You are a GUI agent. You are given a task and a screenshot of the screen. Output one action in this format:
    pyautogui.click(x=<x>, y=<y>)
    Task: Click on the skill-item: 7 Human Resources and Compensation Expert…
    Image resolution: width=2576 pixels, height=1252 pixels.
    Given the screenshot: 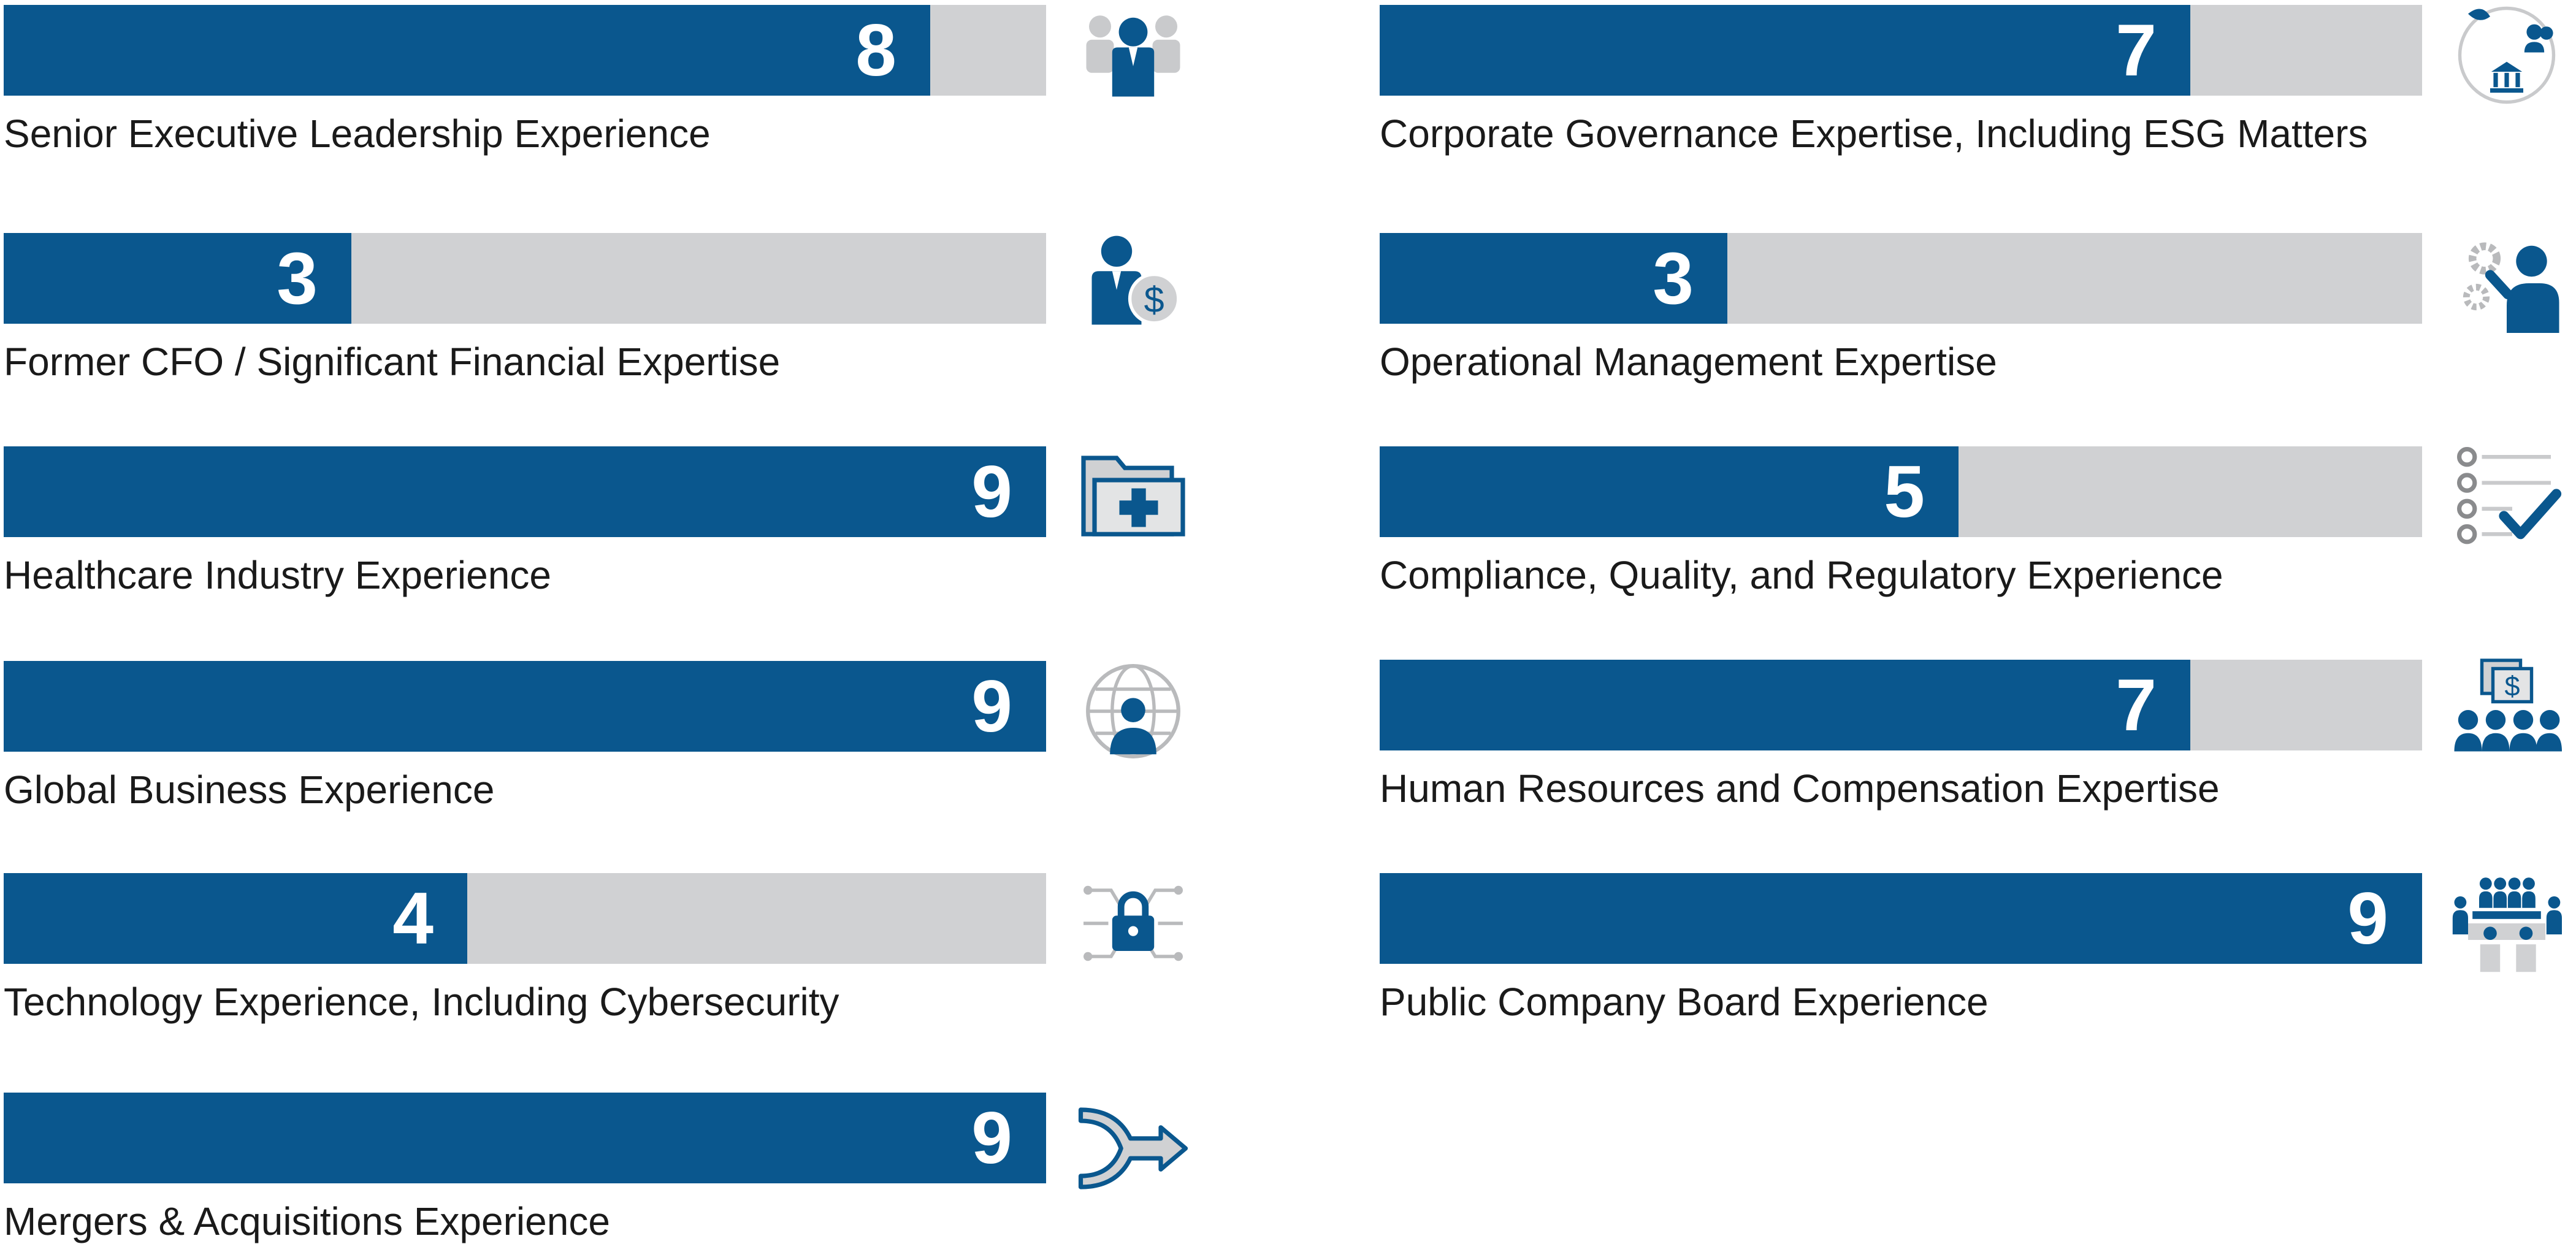 What is the action you would take?
    pyautogui.click(x=1978, y=740)
    